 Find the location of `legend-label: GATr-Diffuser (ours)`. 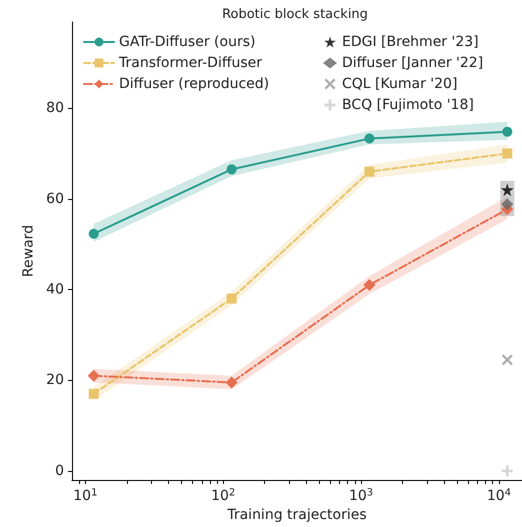

legend-label: GATr-Diffuser (ours) is located at coordinates (187, 42).